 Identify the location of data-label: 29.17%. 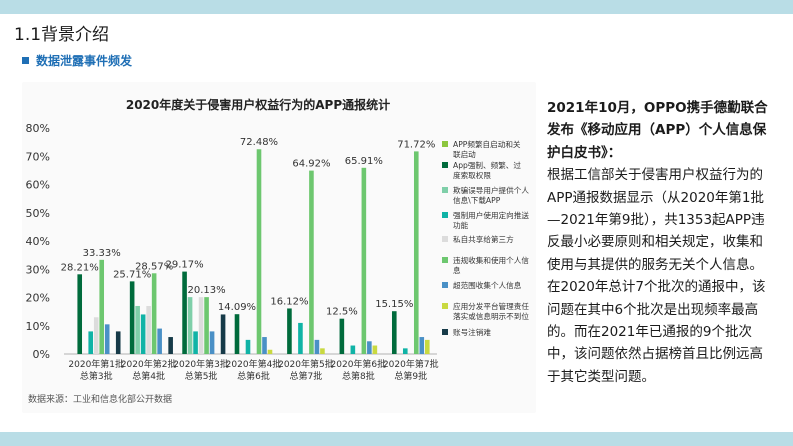
(185, 265).